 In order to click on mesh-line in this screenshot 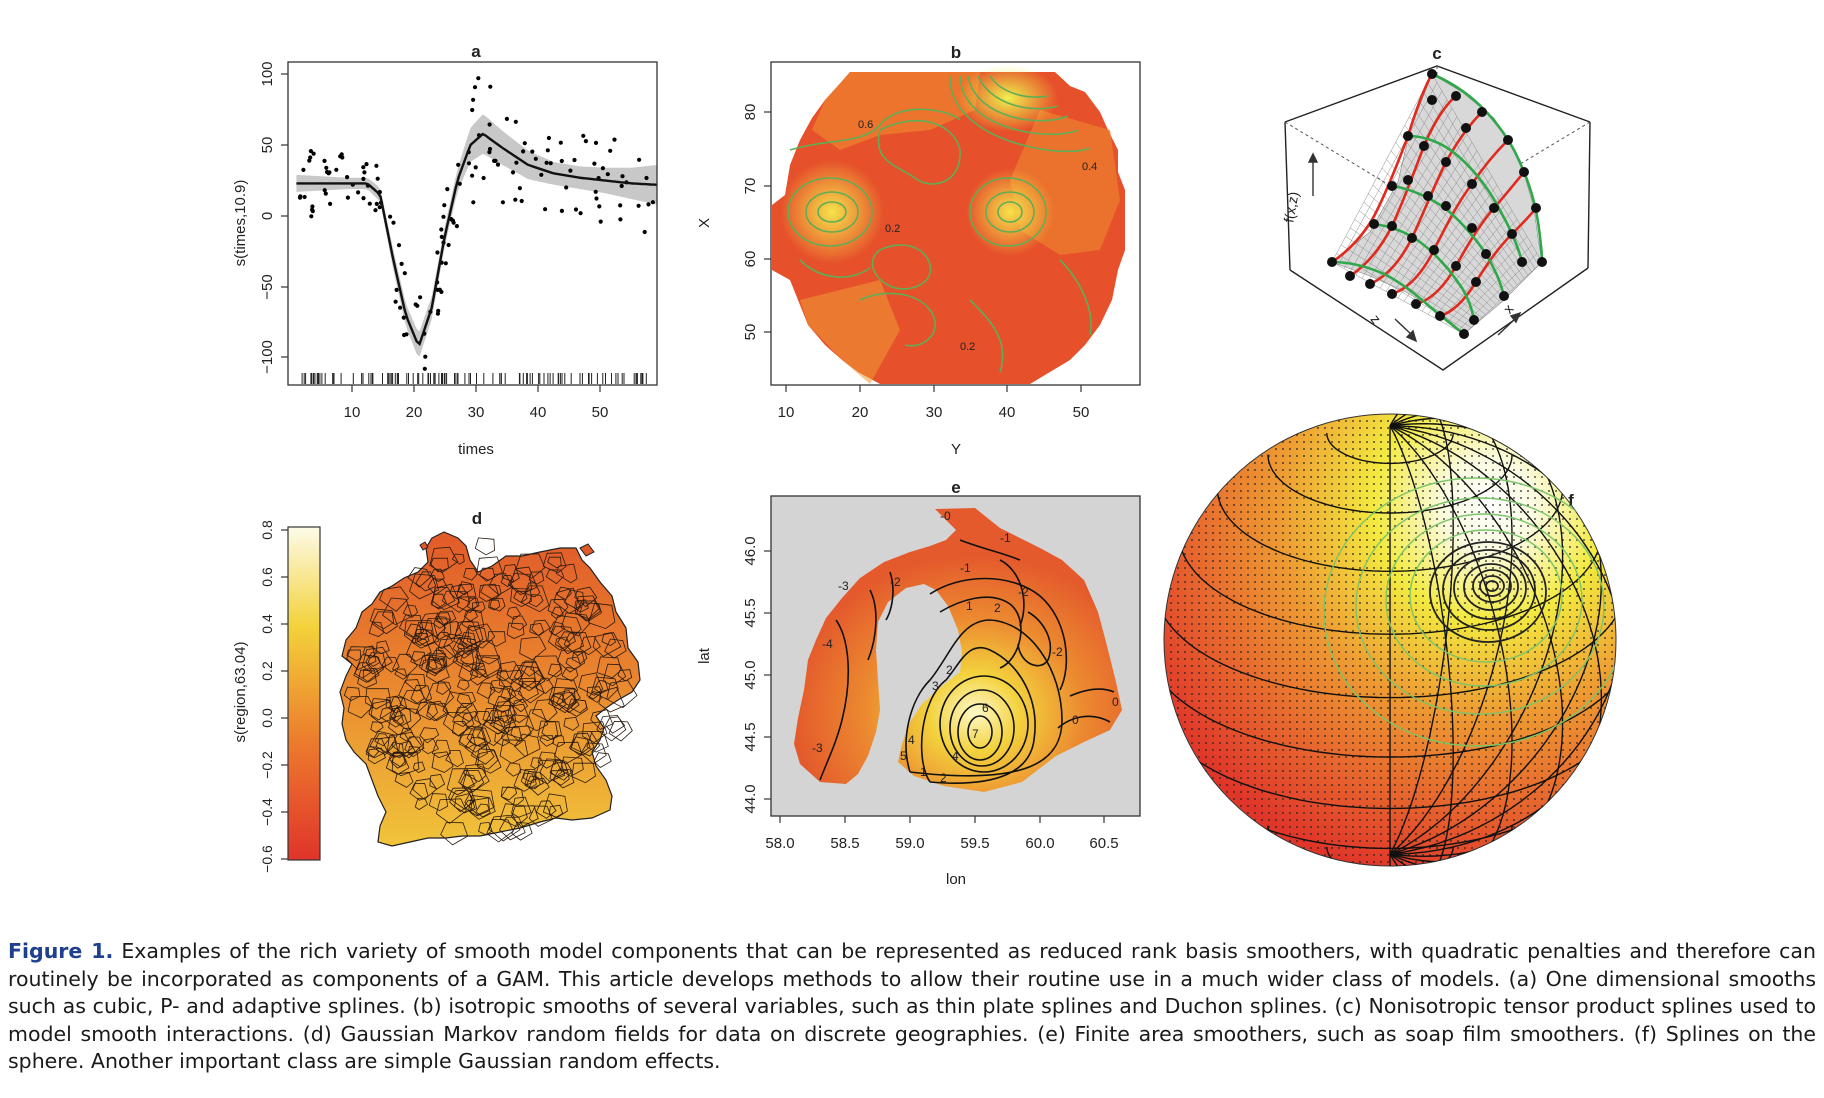, I will do `click(1453, 244)`.